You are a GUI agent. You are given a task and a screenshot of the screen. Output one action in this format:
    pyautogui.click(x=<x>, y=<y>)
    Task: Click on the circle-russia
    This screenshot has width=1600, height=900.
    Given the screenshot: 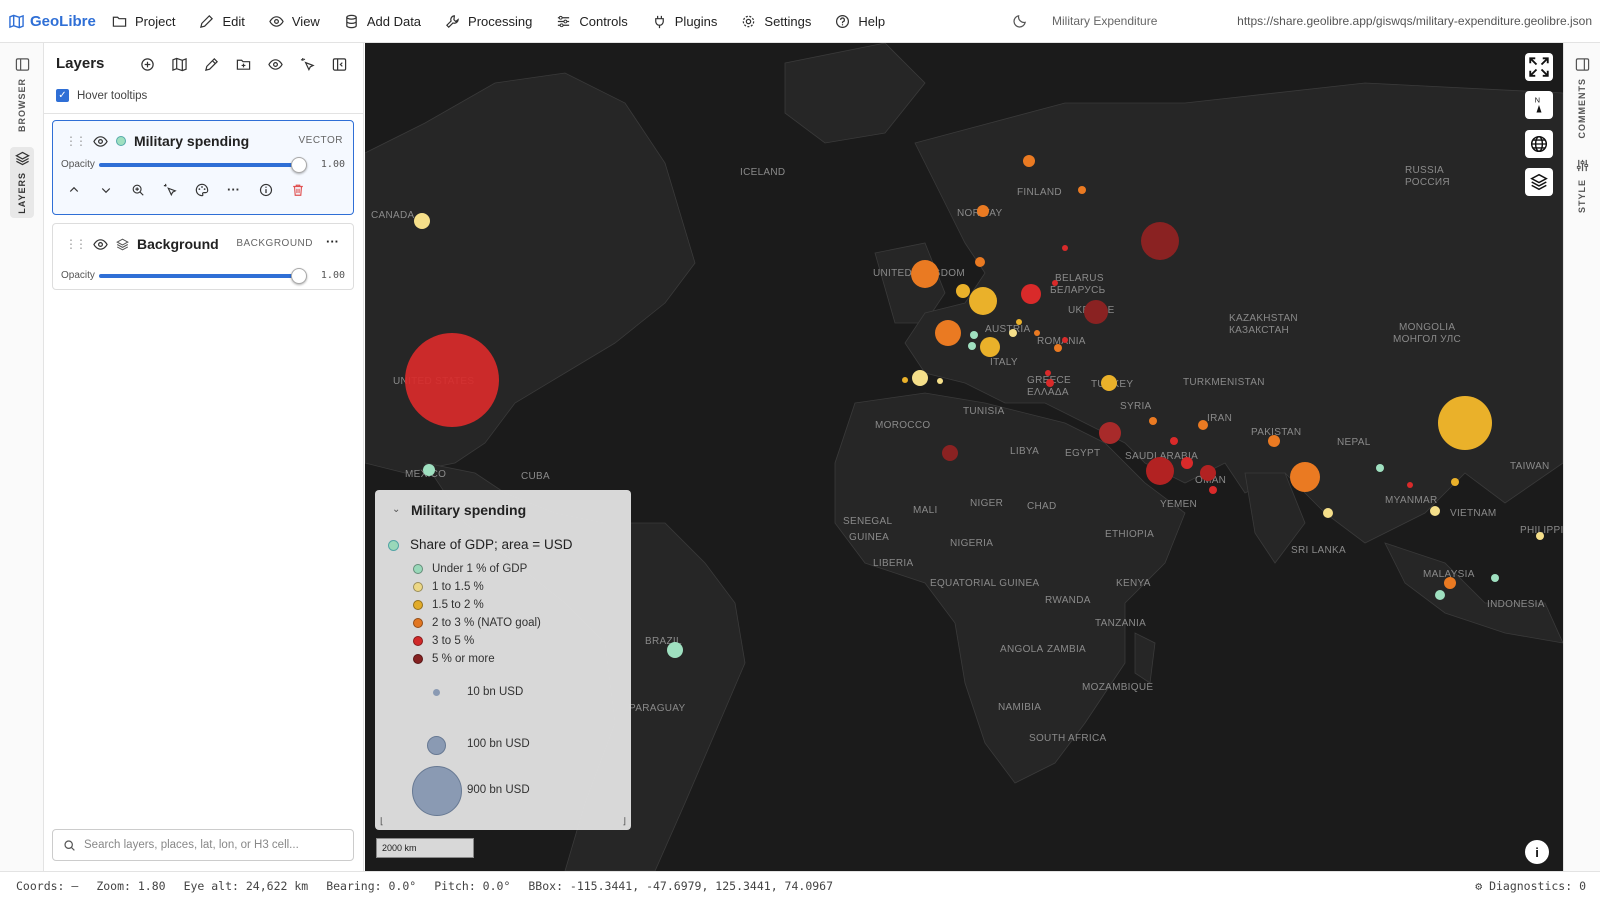 What is the action you would take?
    pyautogui.click(x=1160, y=241)
    